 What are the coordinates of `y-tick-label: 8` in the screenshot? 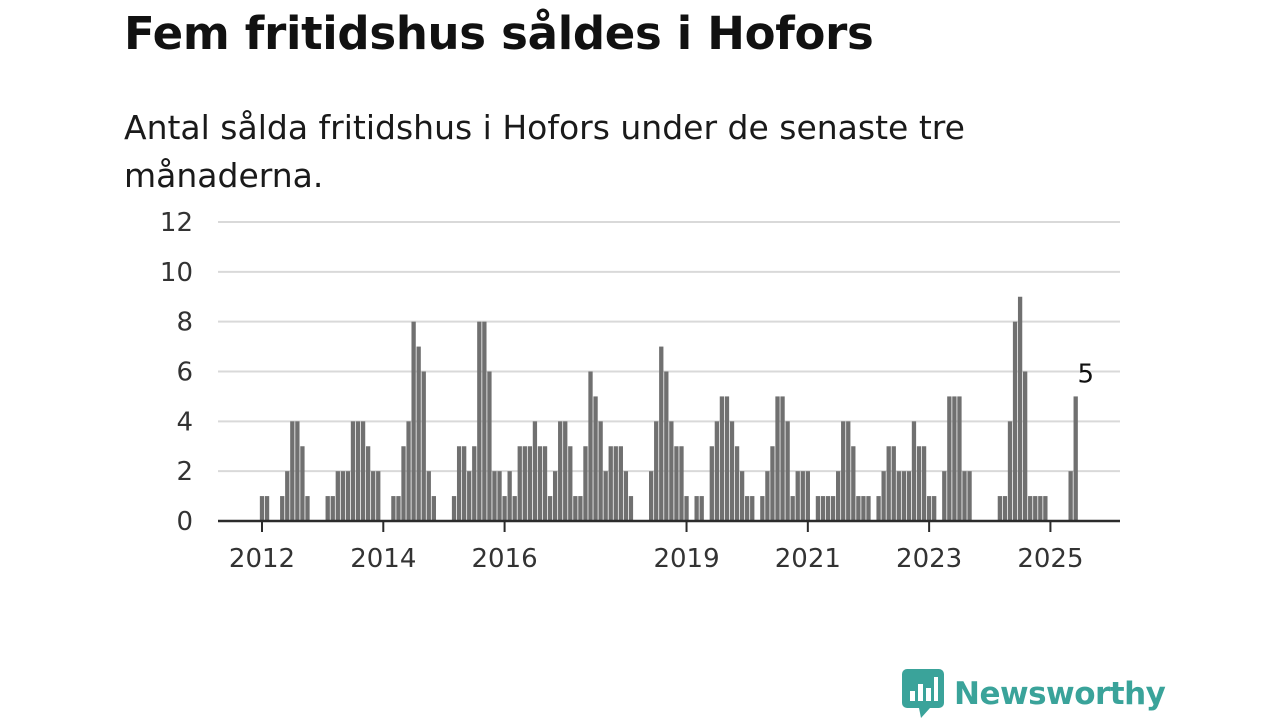 It's located at (184, 323).